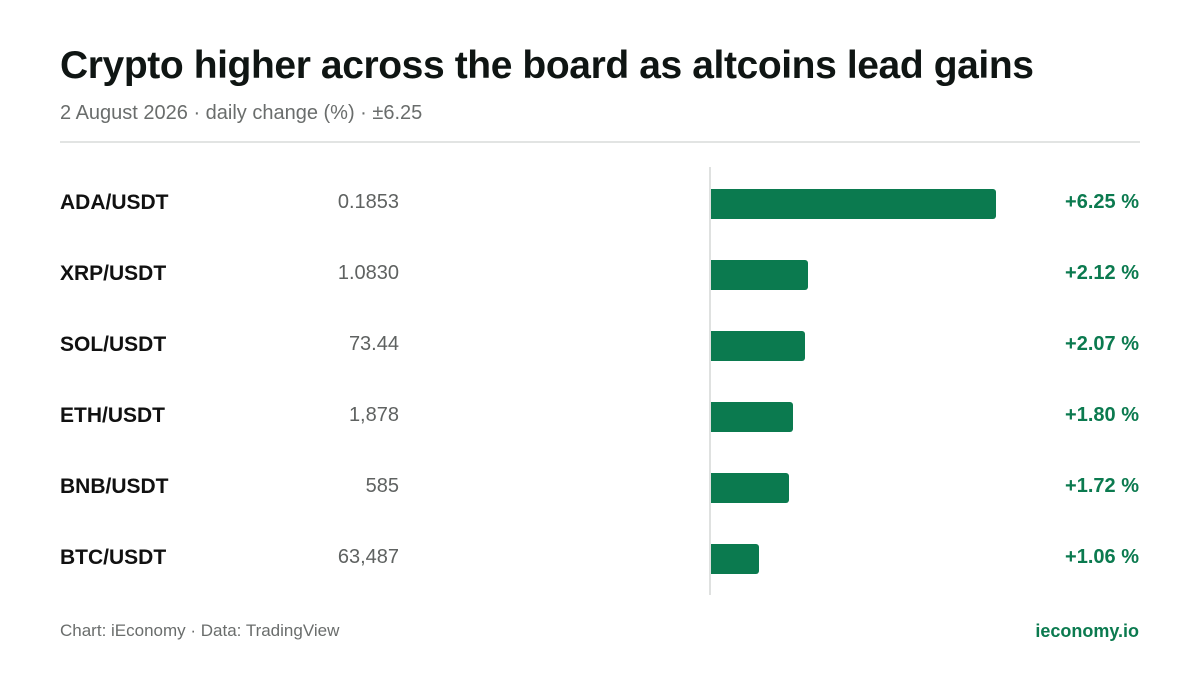 The image size is (1200, 675). I want to click on price-value: 63,487, so click(368, 557).